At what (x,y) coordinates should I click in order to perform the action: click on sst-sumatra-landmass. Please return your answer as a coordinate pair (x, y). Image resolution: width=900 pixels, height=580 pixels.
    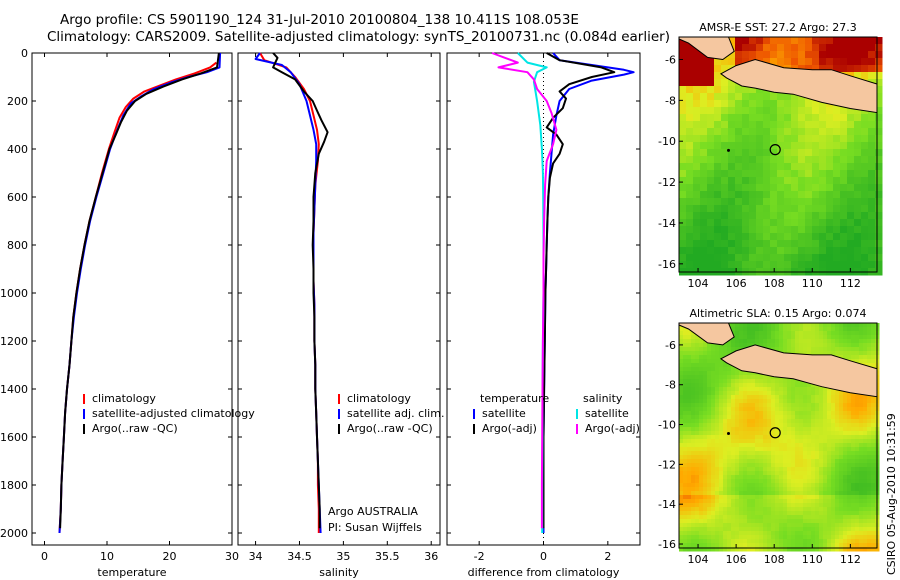
    Looking at the image, I should click on (706, 48).